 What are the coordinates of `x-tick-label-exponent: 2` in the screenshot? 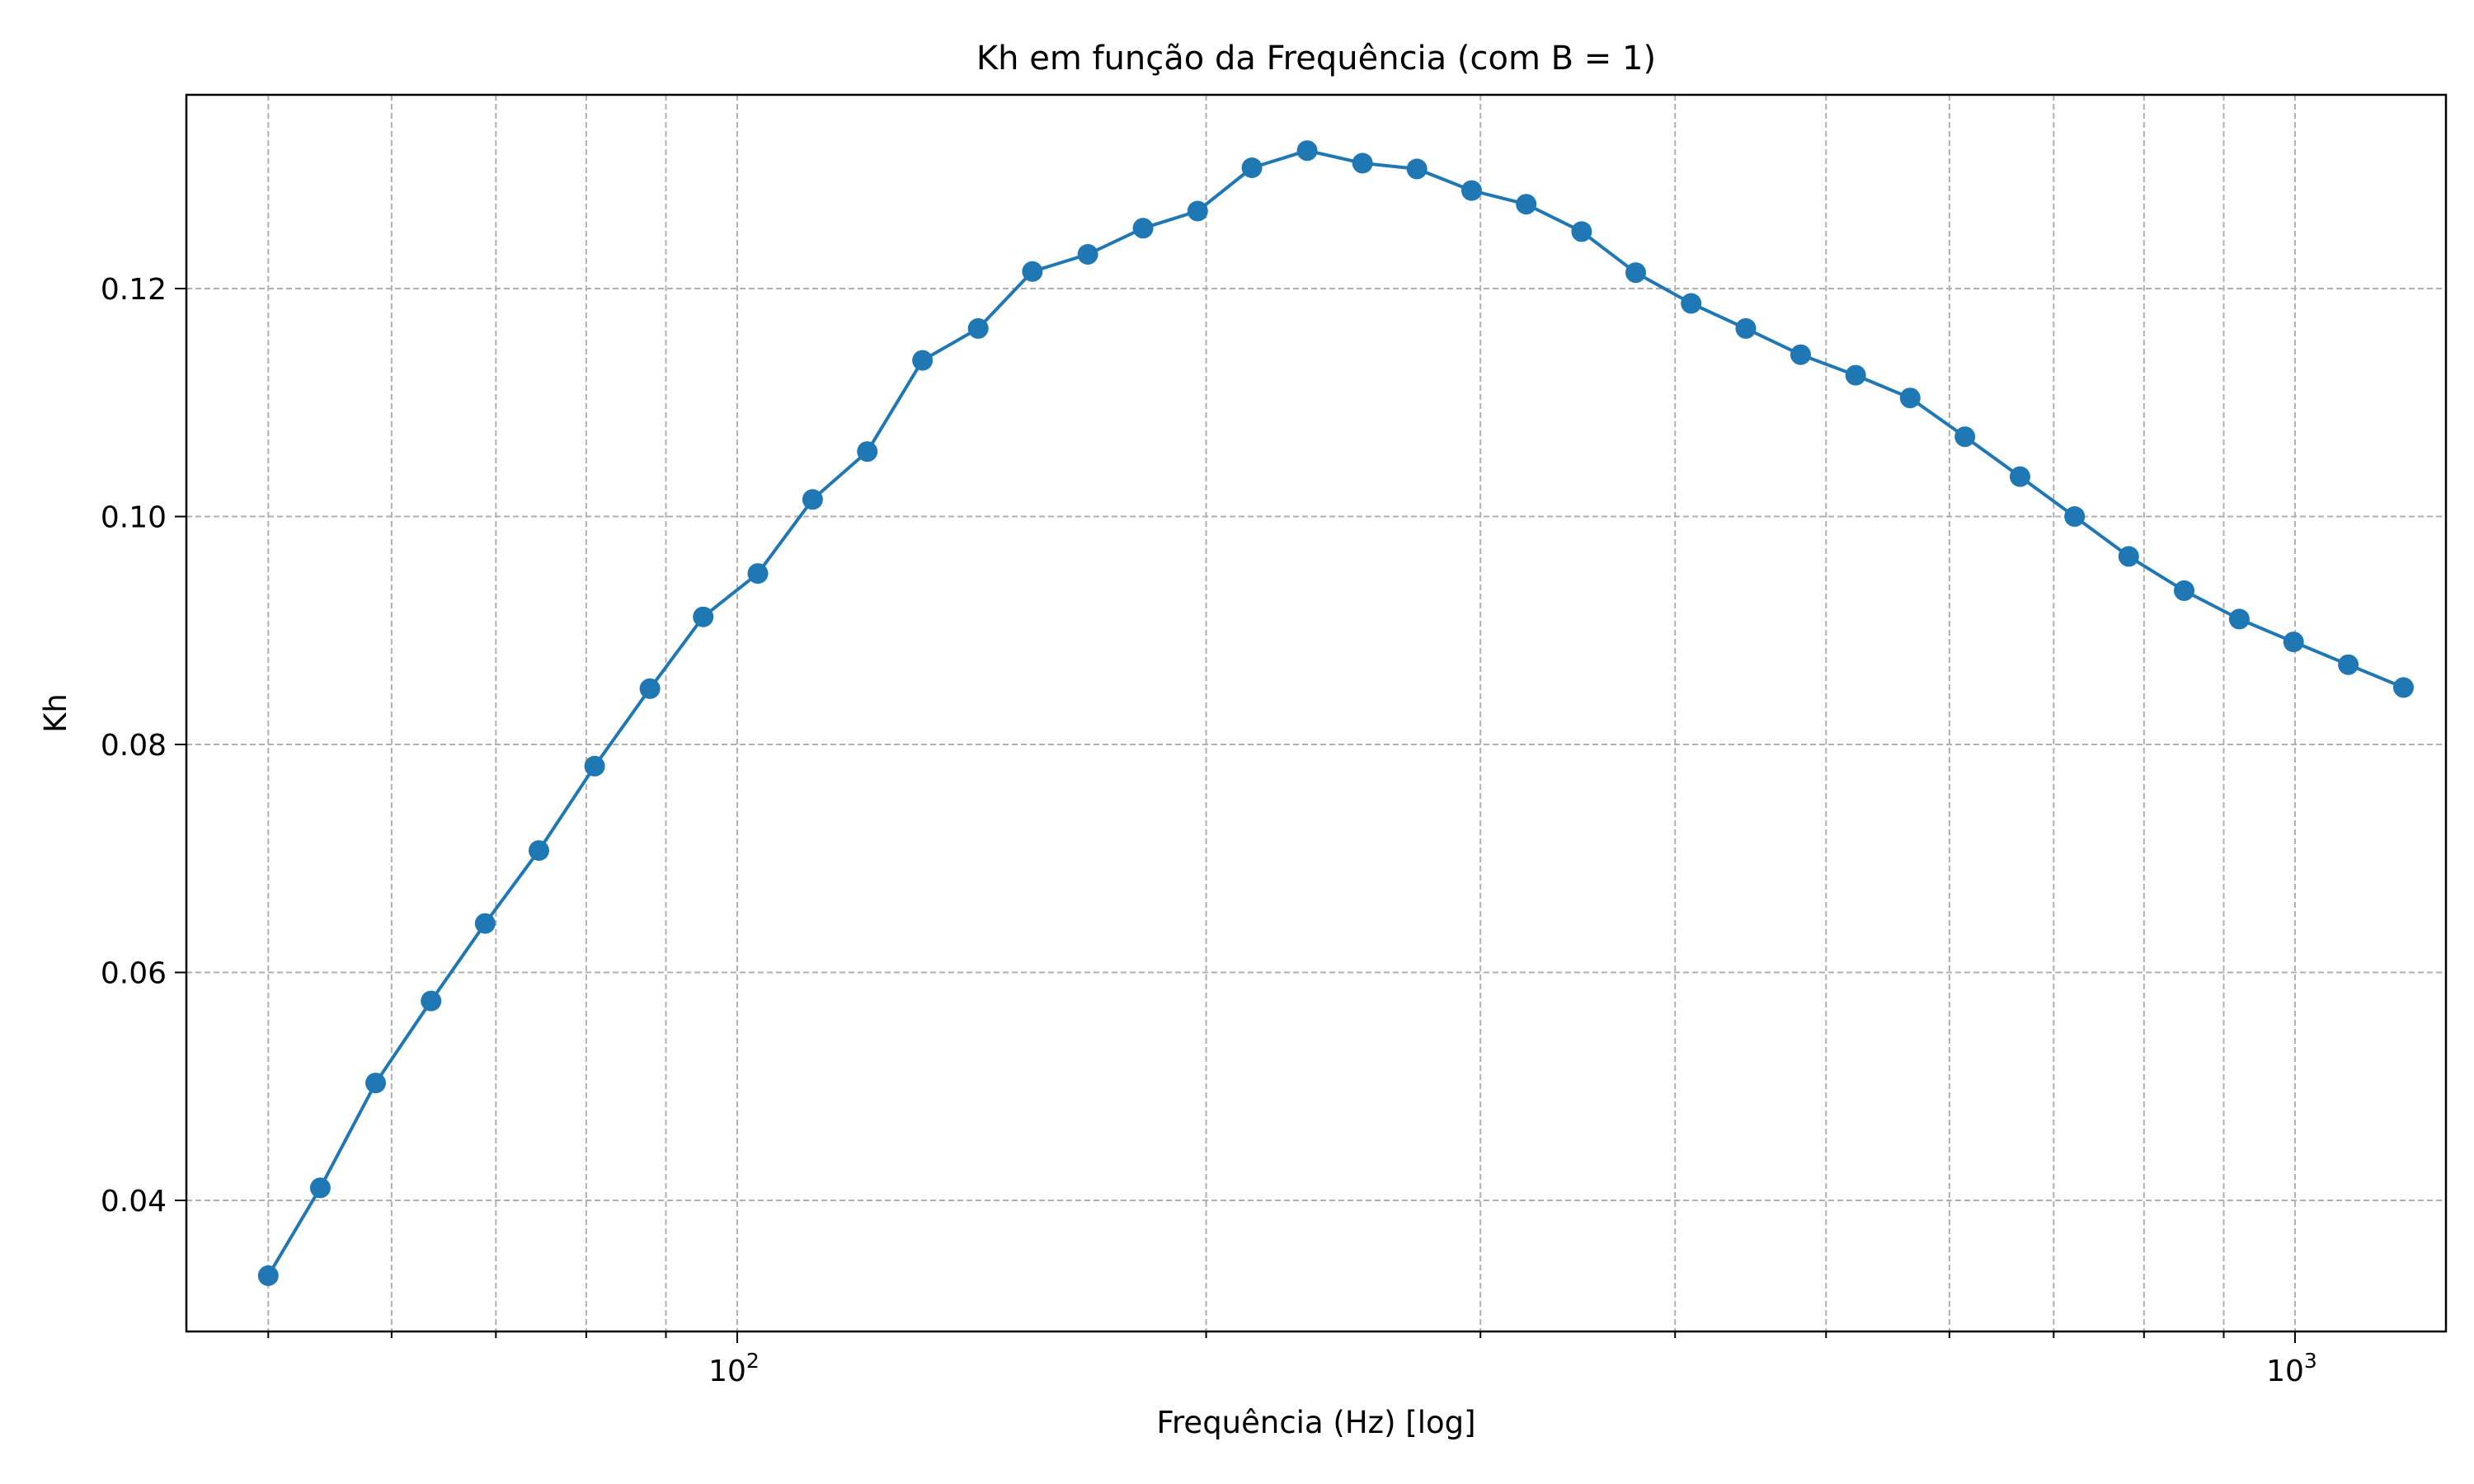 It's located at (753, 1361).